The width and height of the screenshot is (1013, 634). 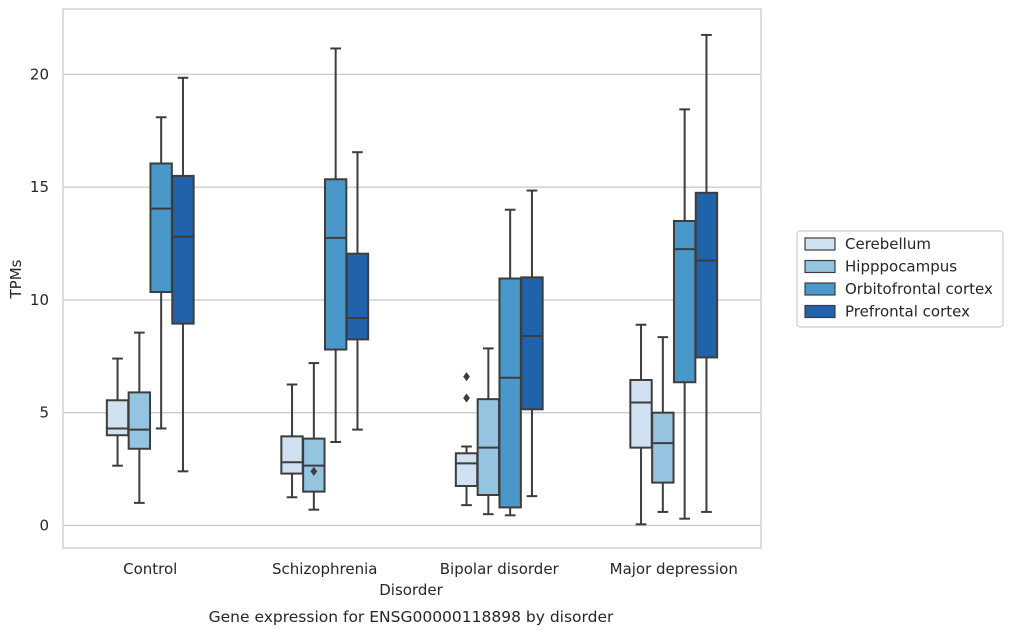 I want to click on legend-label: Prefrontal cortex, so click(x=907, y=312).